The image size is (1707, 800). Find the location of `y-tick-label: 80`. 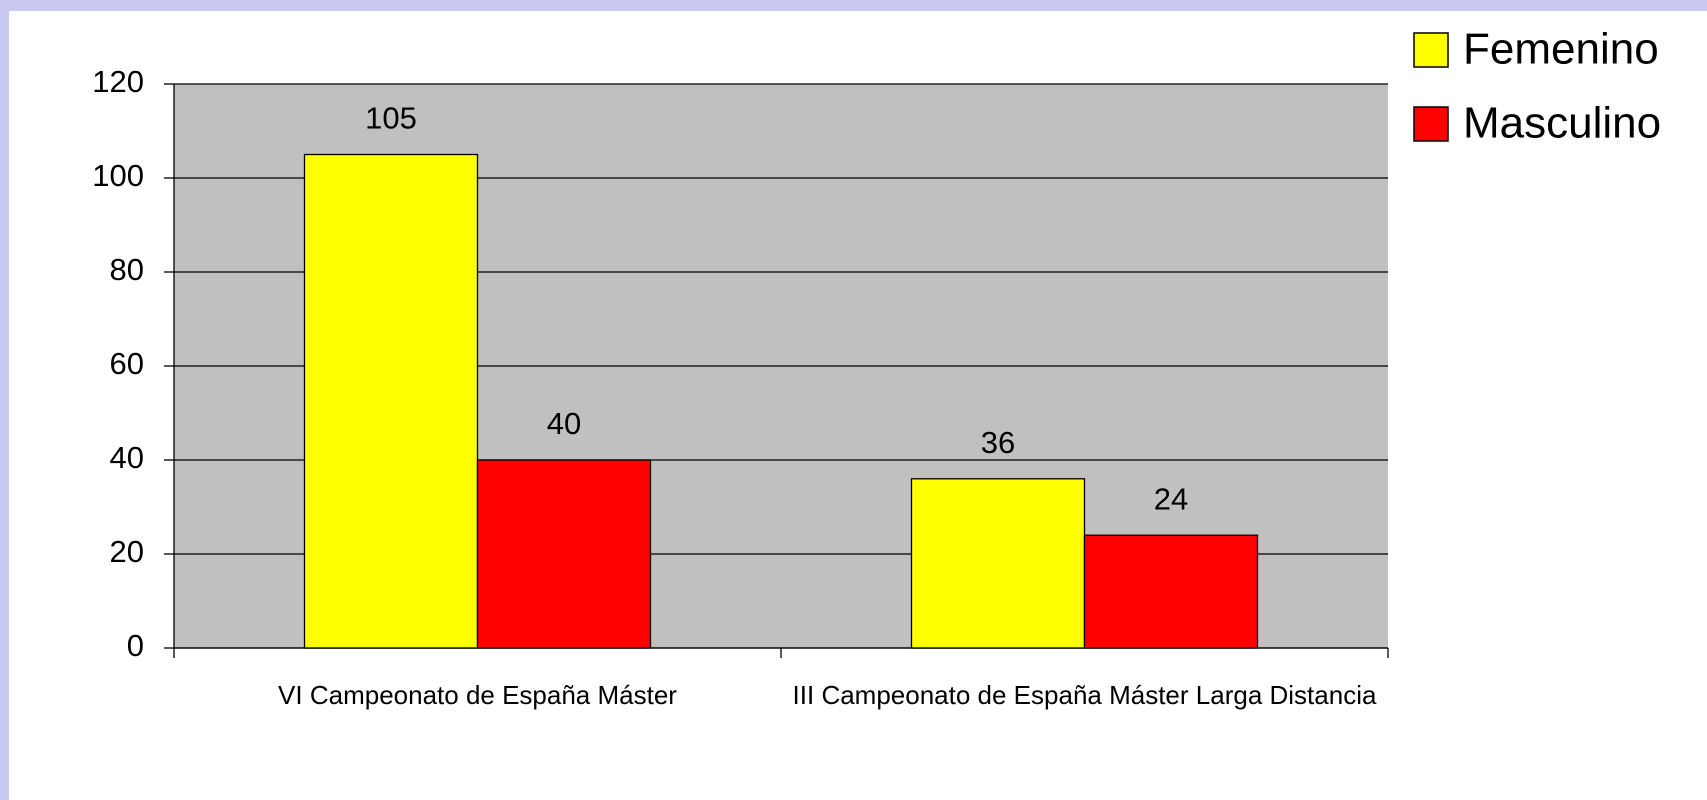

y-tick-label: 80 is located at coordinates (127, 269).